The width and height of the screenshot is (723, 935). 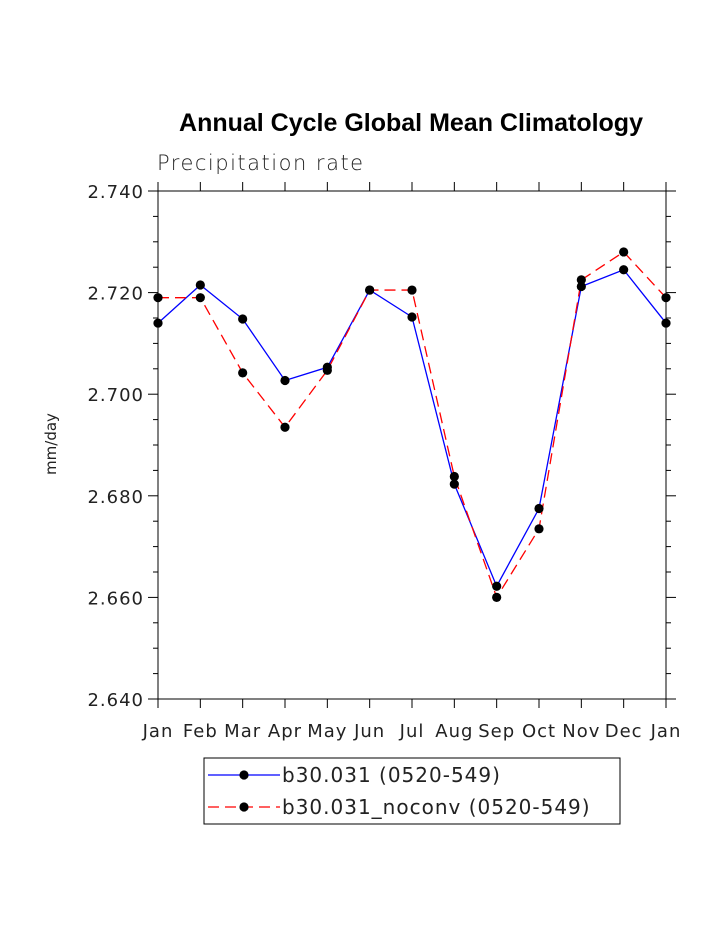 I want to click on legend-label-2: b30.031_noconv (0520-549), so click(x=436, y=807).